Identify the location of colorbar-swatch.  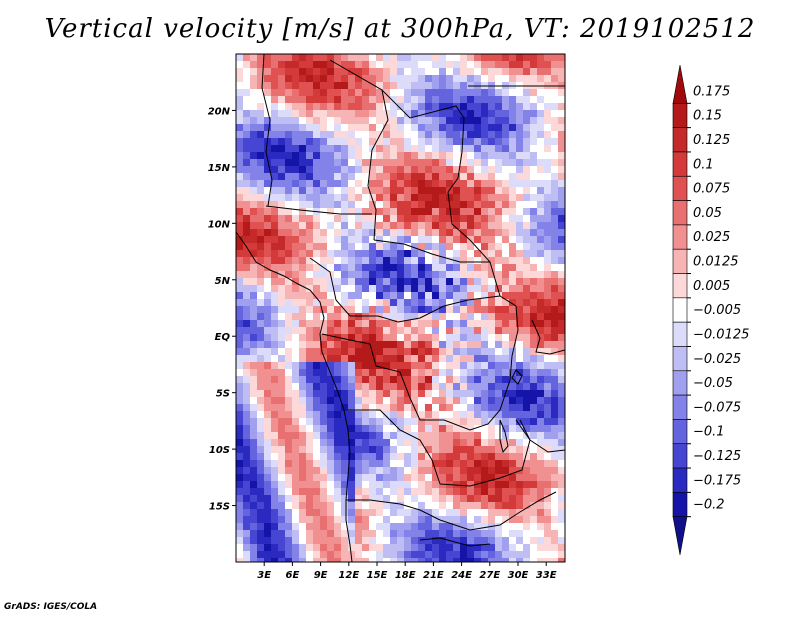
(680, 237).